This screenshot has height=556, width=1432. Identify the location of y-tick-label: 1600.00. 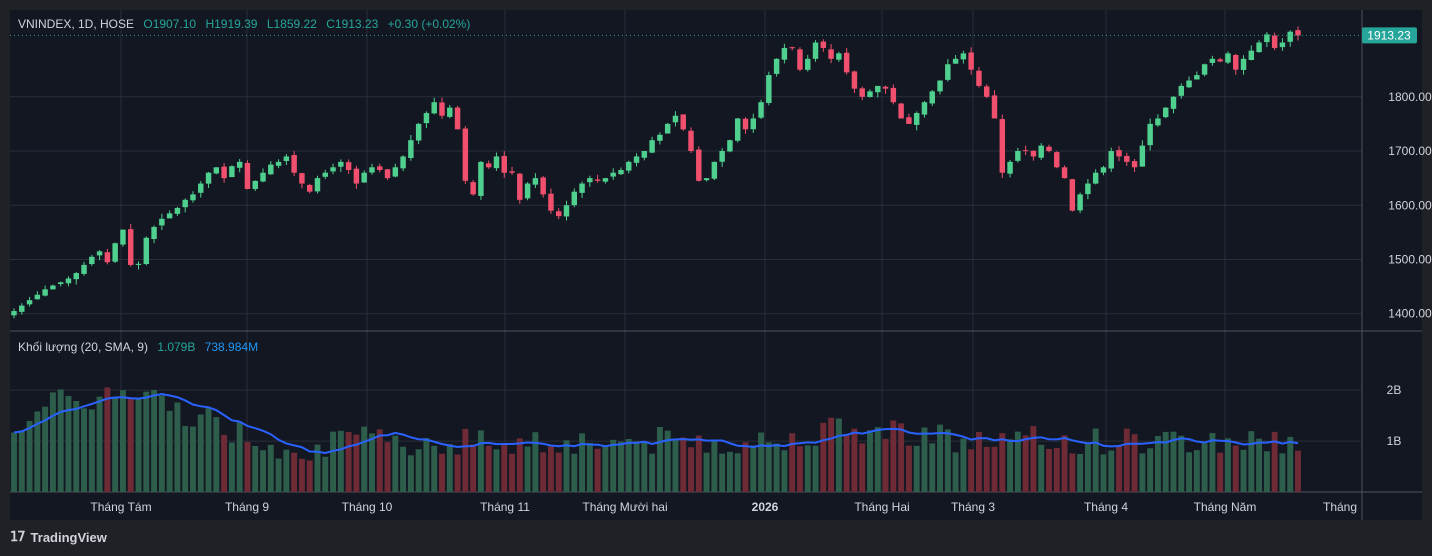
(1410, 205).